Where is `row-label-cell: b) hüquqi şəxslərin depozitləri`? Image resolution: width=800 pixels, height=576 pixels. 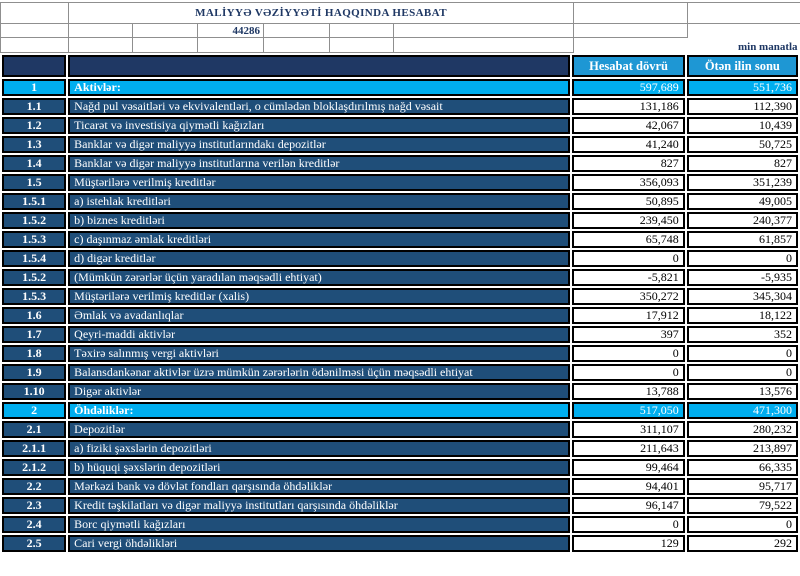 row-label-cell: b) hüquqi şəxslərin depozitləri is located at coordinates (319, 467).